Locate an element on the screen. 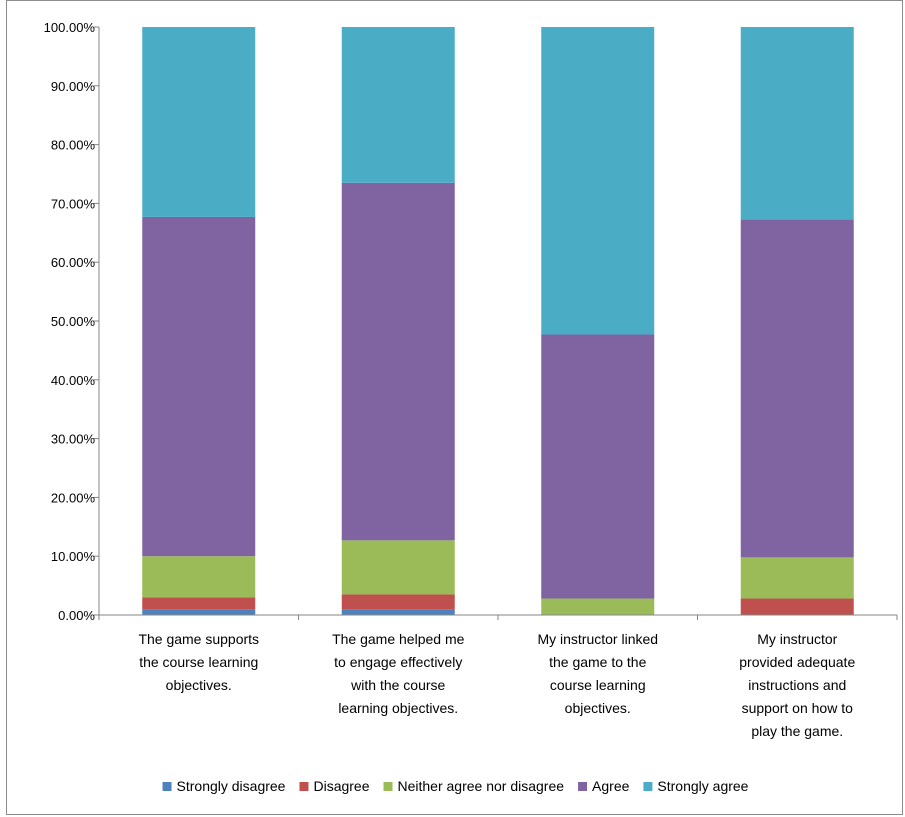  y-tick-label: 0.00% is located at coordinates (76, 615).